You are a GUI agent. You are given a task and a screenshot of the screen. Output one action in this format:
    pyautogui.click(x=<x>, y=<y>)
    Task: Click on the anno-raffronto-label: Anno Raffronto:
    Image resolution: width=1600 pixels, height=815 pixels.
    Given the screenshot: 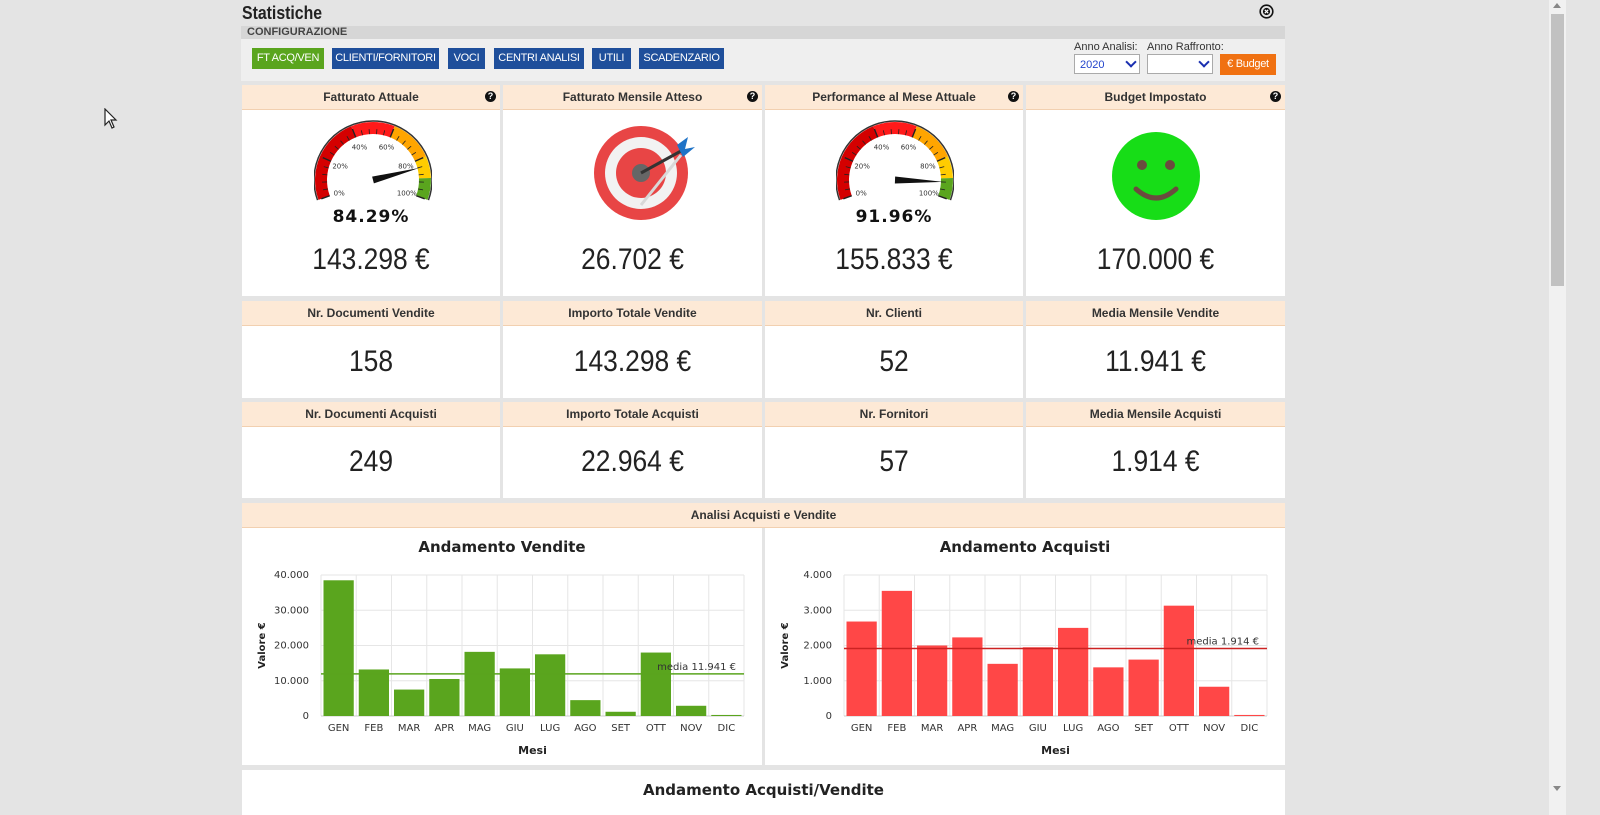 What is the action you would take?
    pyautogui.click(x=1185, y=47)
    